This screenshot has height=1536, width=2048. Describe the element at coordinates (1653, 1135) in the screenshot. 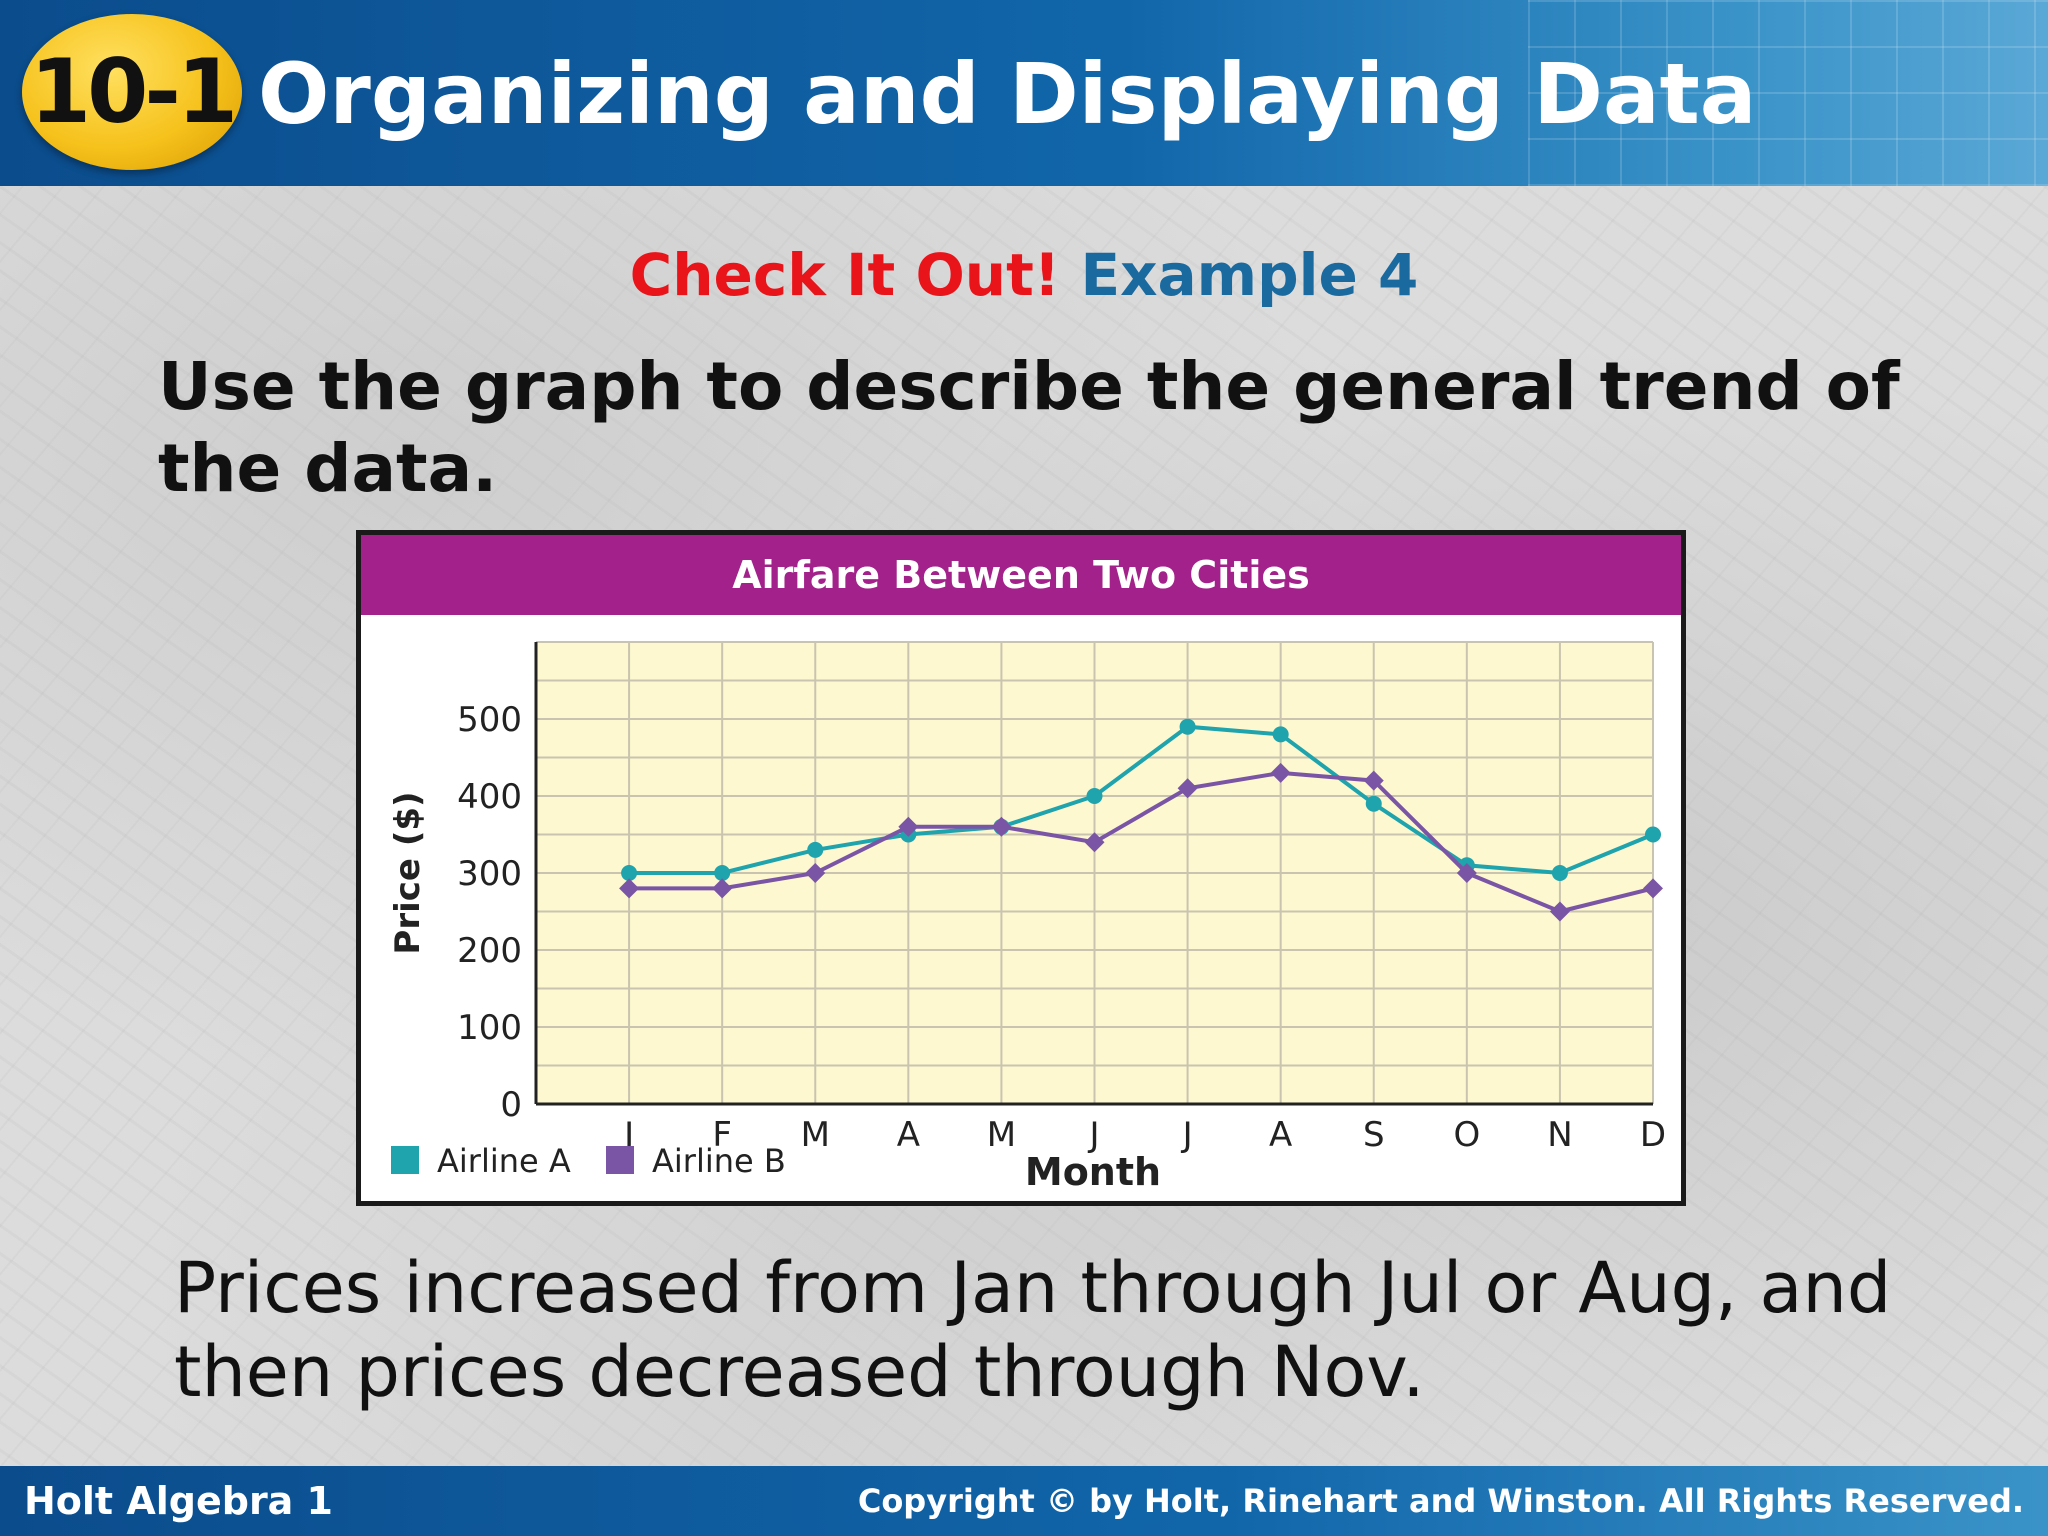

I see `x-tick-label: D` at that location.